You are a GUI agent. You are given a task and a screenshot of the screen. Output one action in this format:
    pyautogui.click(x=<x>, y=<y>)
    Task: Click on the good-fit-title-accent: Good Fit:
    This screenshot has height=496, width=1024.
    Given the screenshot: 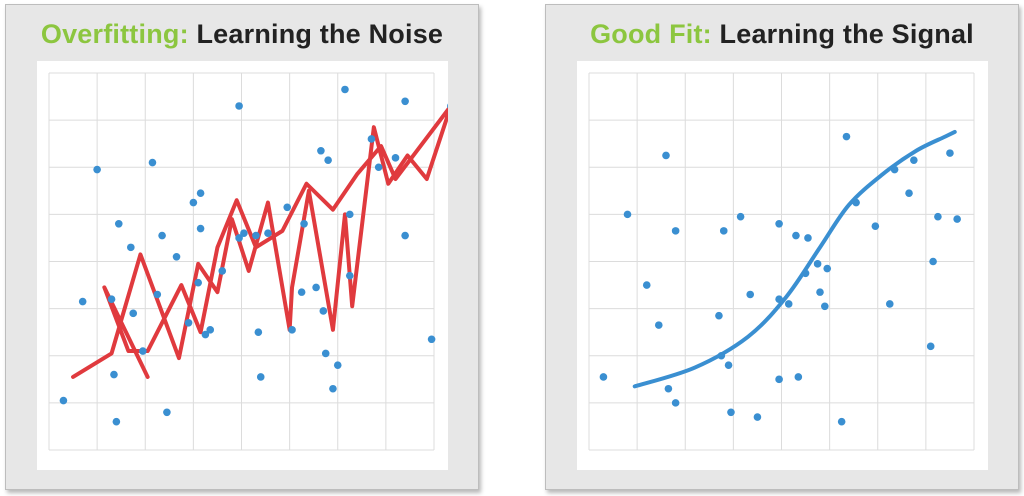 What is the action you would take?
    pyautogui.click(x=651, y=34)
    